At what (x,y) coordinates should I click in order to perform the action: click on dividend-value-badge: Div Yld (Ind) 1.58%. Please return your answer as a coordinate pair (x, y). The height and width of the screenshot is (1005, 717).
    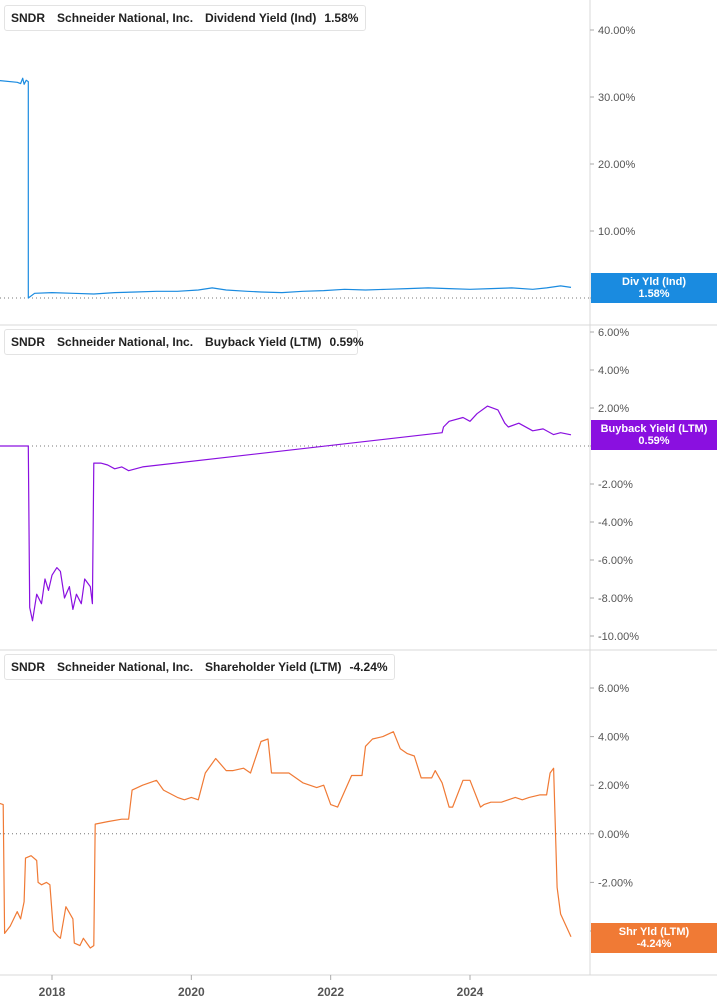
    Looking at the image, I should click on (654, 288).